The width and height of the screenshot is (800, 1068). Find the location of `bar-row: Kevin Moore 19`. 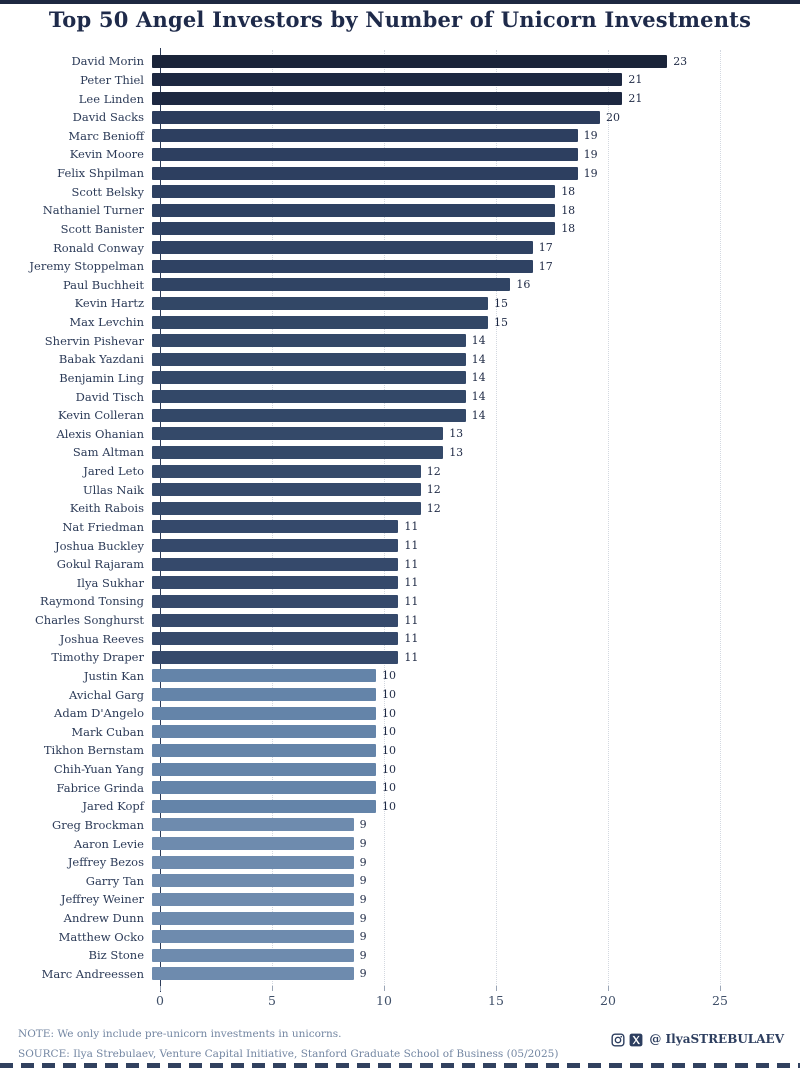

bar-row: Kevin Moore 19 is located at coordinates (400, 154).